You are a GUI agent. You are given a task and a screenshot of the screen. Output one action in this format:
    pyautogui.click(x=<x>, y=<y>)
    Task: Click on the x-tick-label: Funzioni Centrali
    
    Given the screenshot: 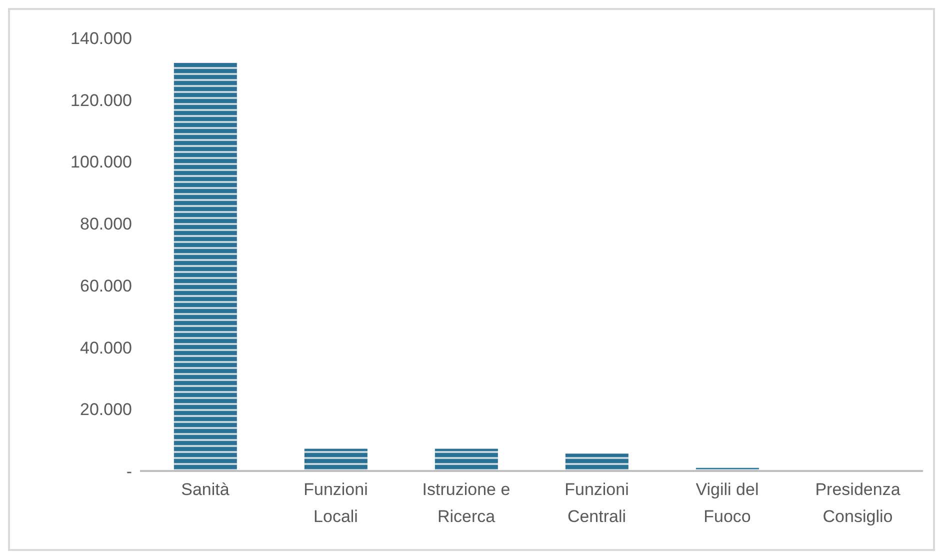 What is the action you would take?
    pyautogui.click(x=596, y=503)
    